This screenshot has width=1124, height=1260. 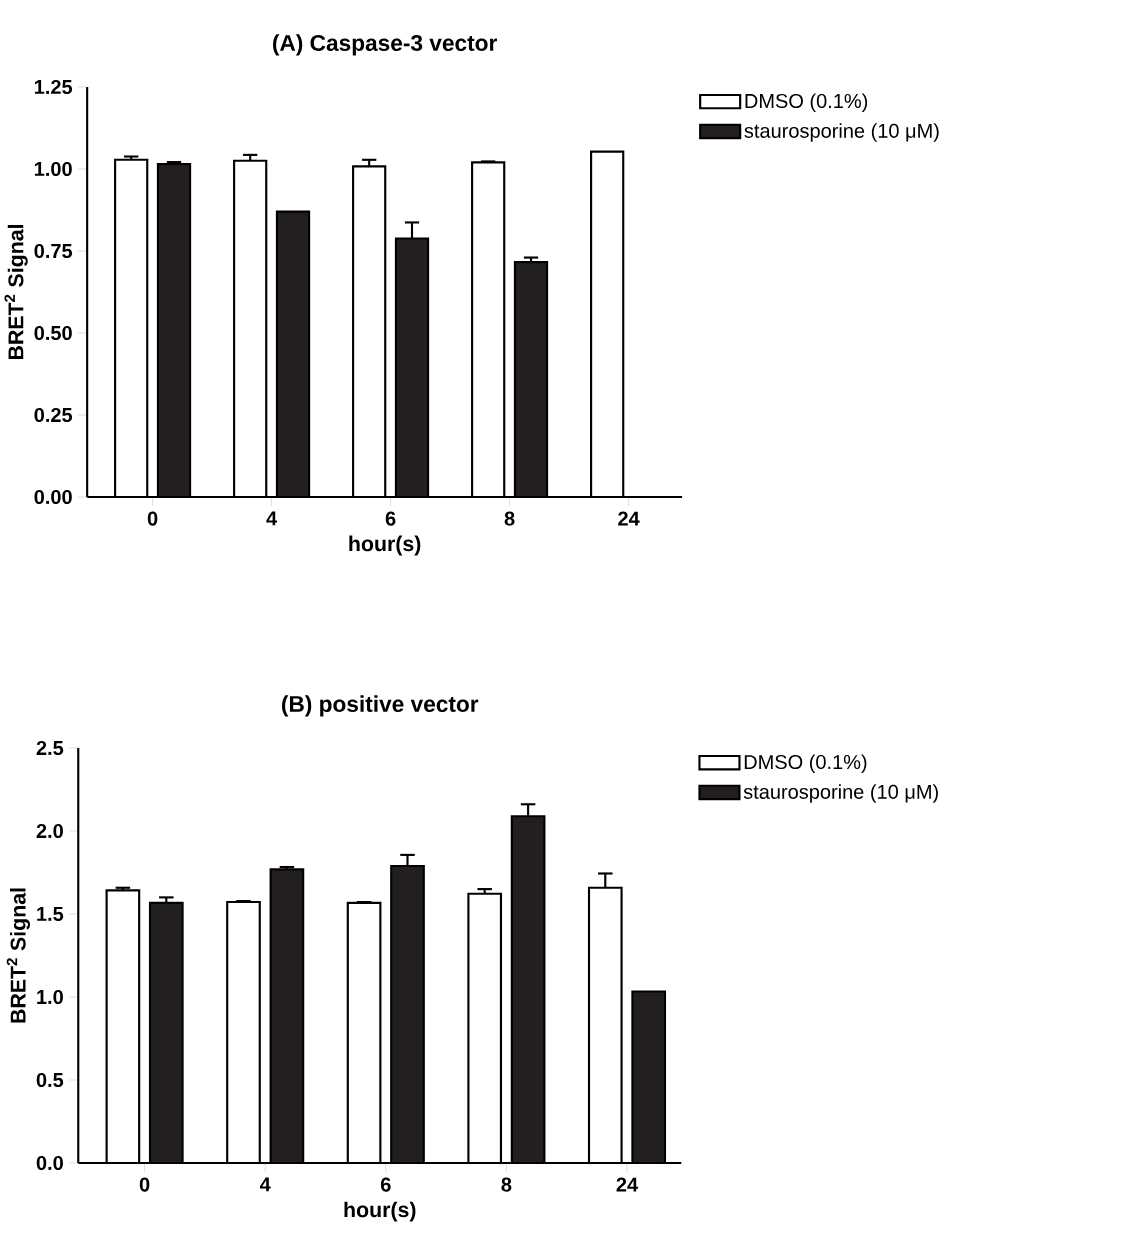 I want to click on y-tick-label: 0.0, so click(x=50, y=1163).